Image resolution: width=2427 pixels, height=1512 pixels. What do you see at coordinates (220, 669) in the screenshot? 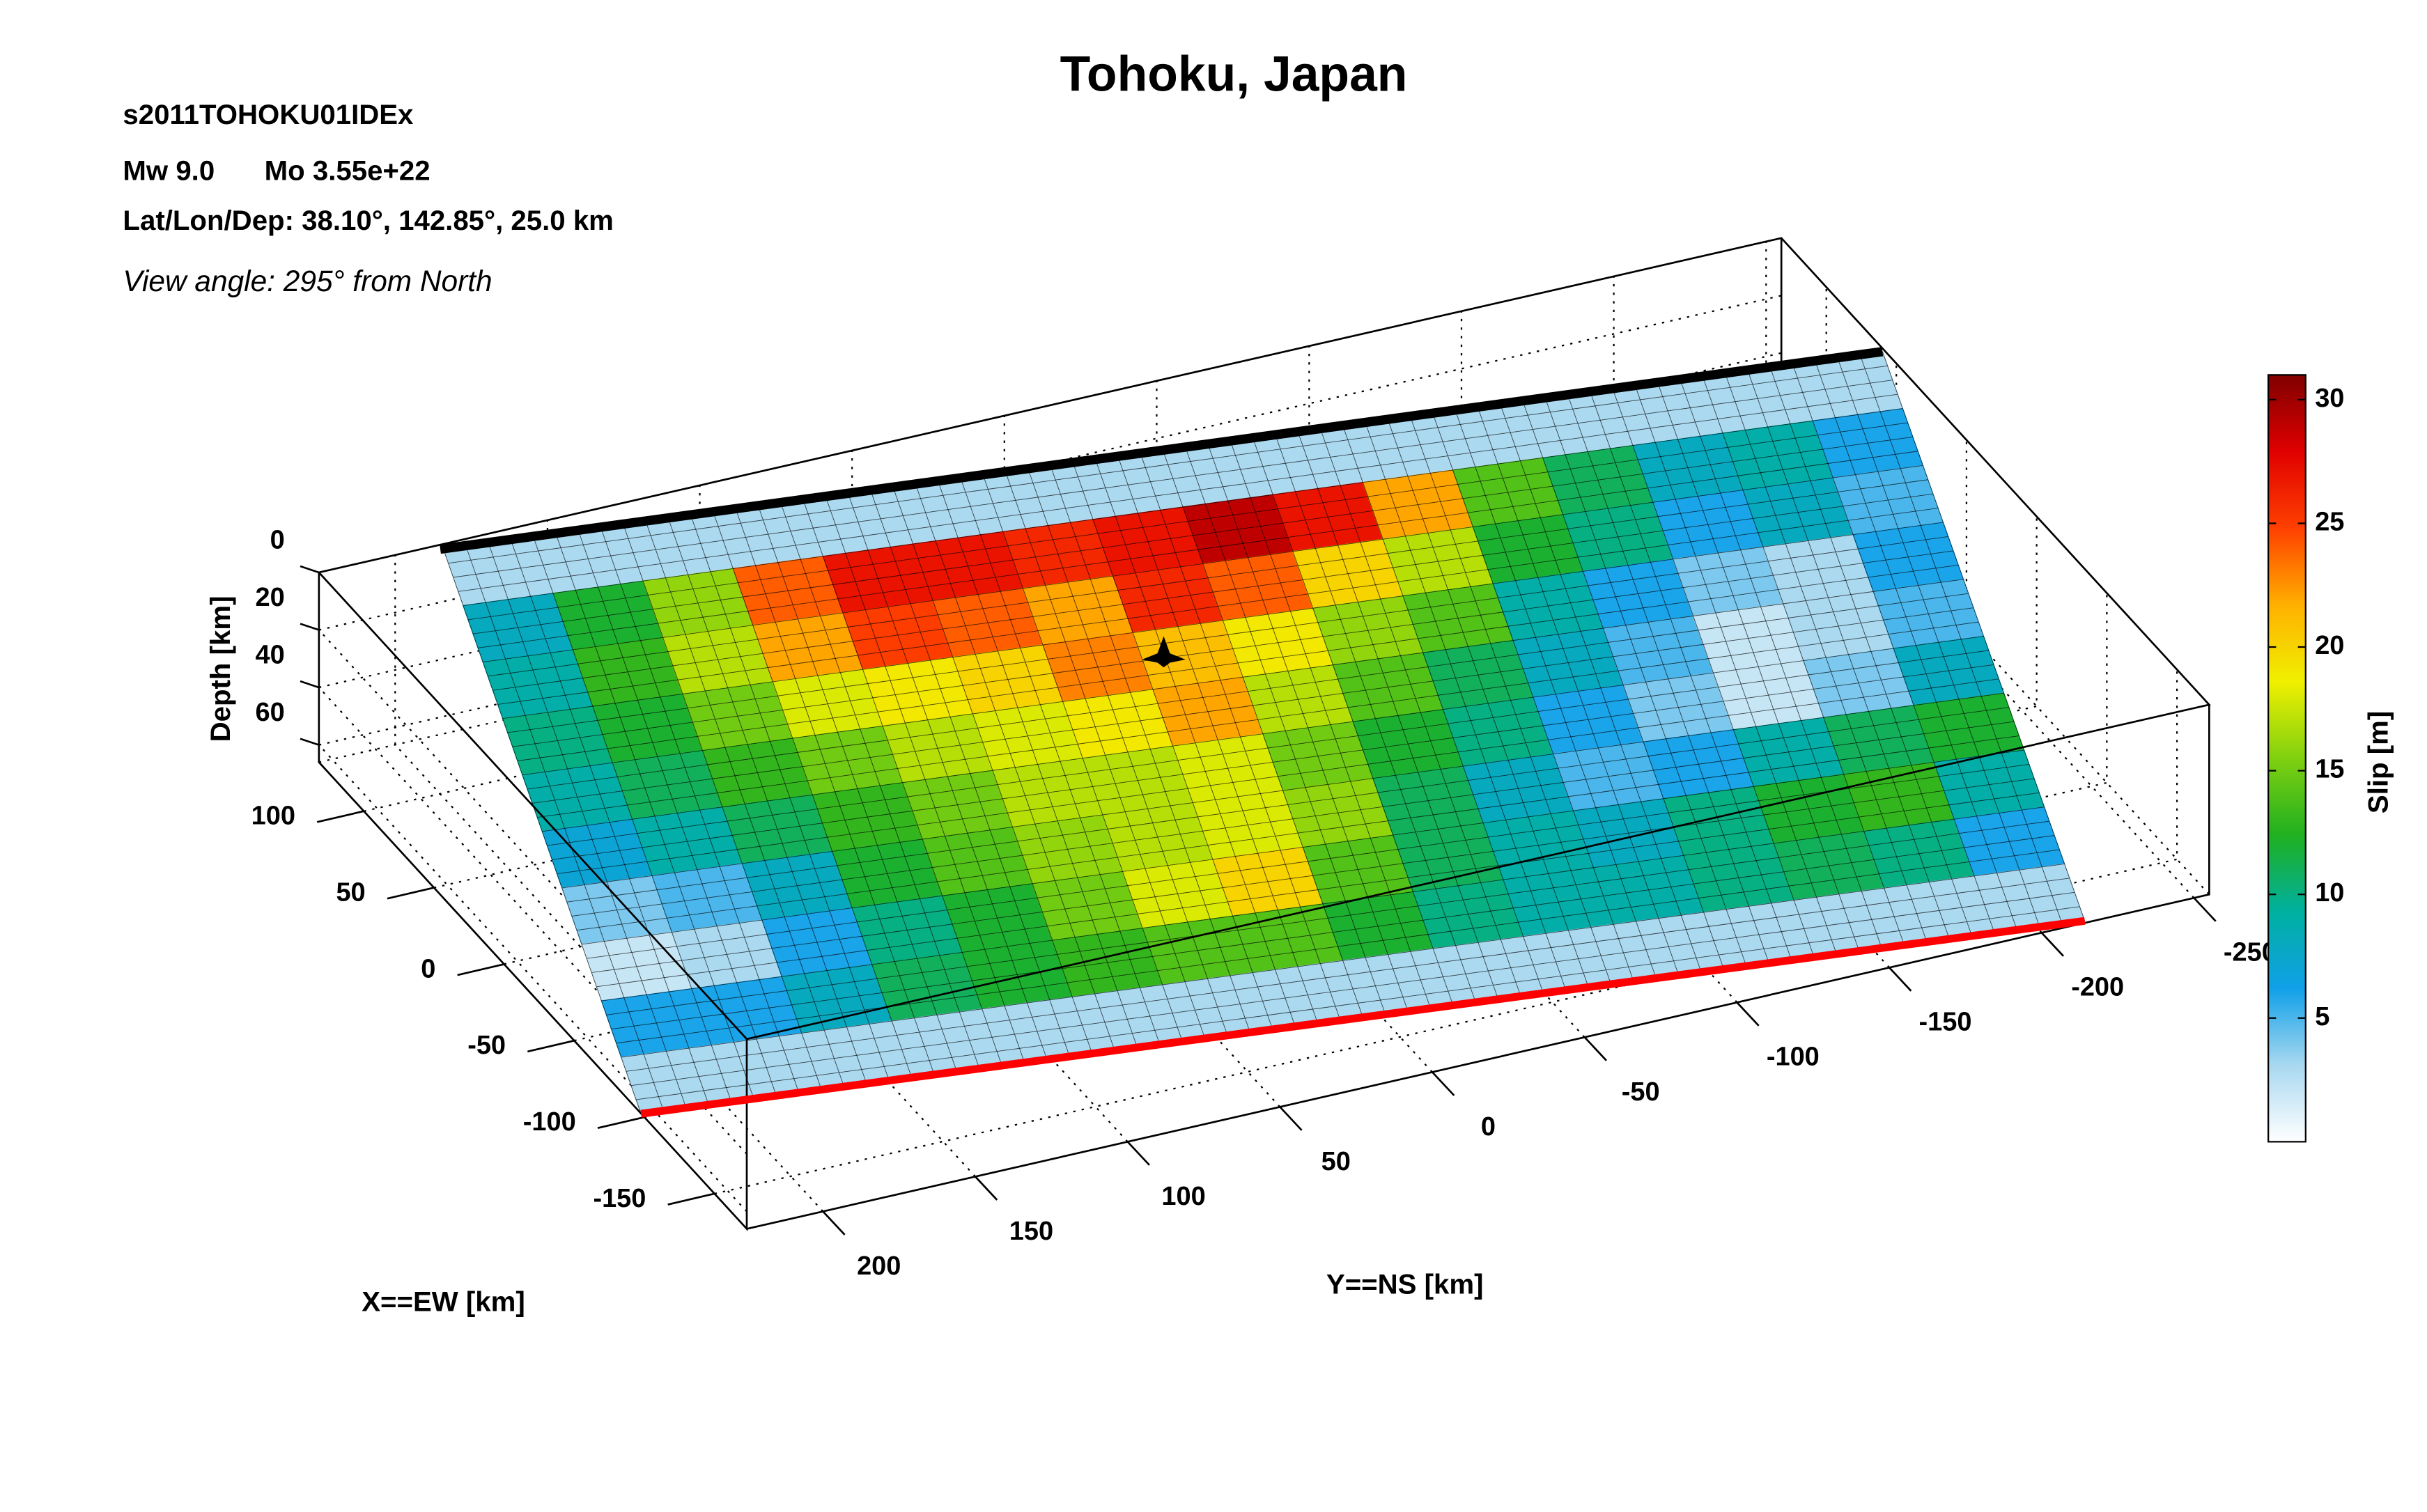
I see `z-axis-label: Depth [km]` at bounding box center [220, 669].